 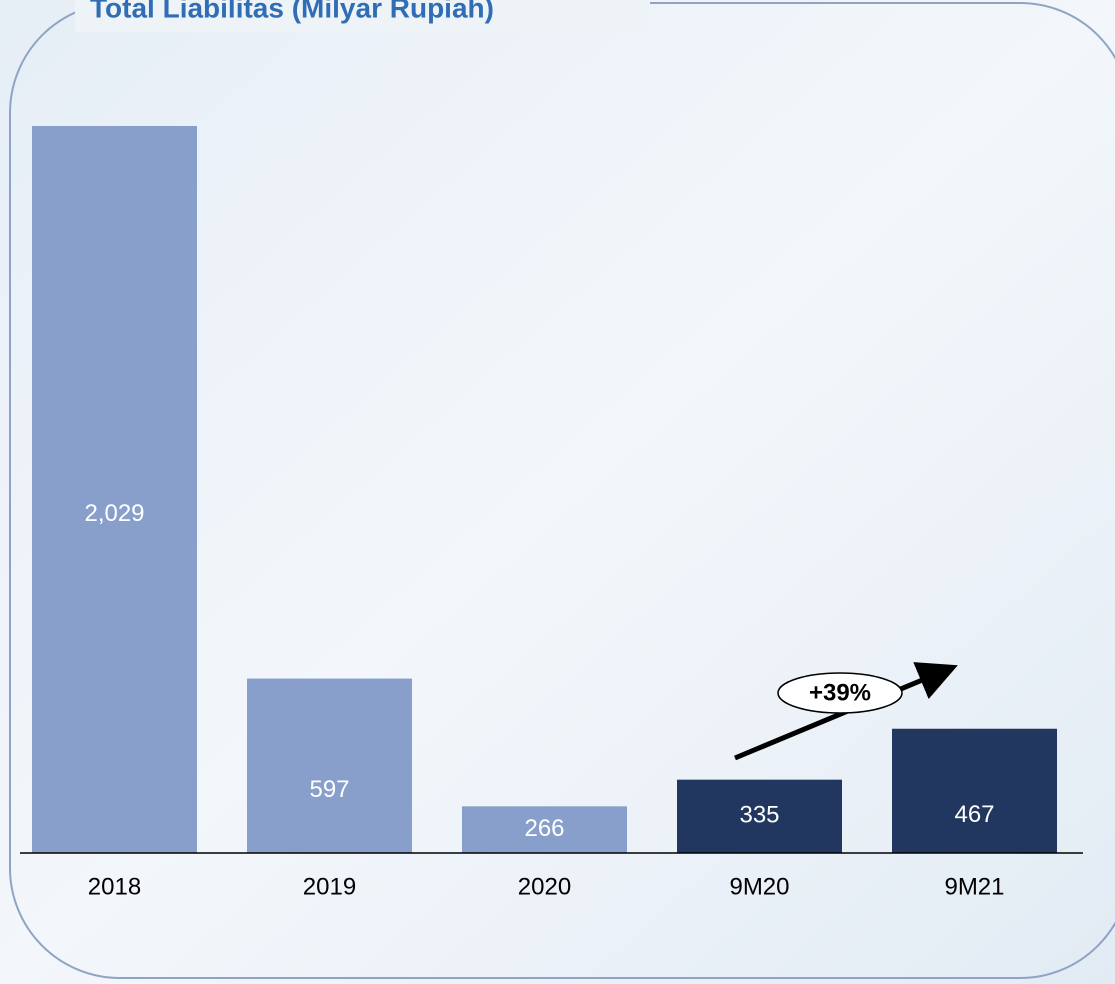 What do you see at coordinates (292, 11) in the screenshot?
I see `chart-title: Total Liabilitas (Milyar Rupiah)` at bounding box center [292, 11].